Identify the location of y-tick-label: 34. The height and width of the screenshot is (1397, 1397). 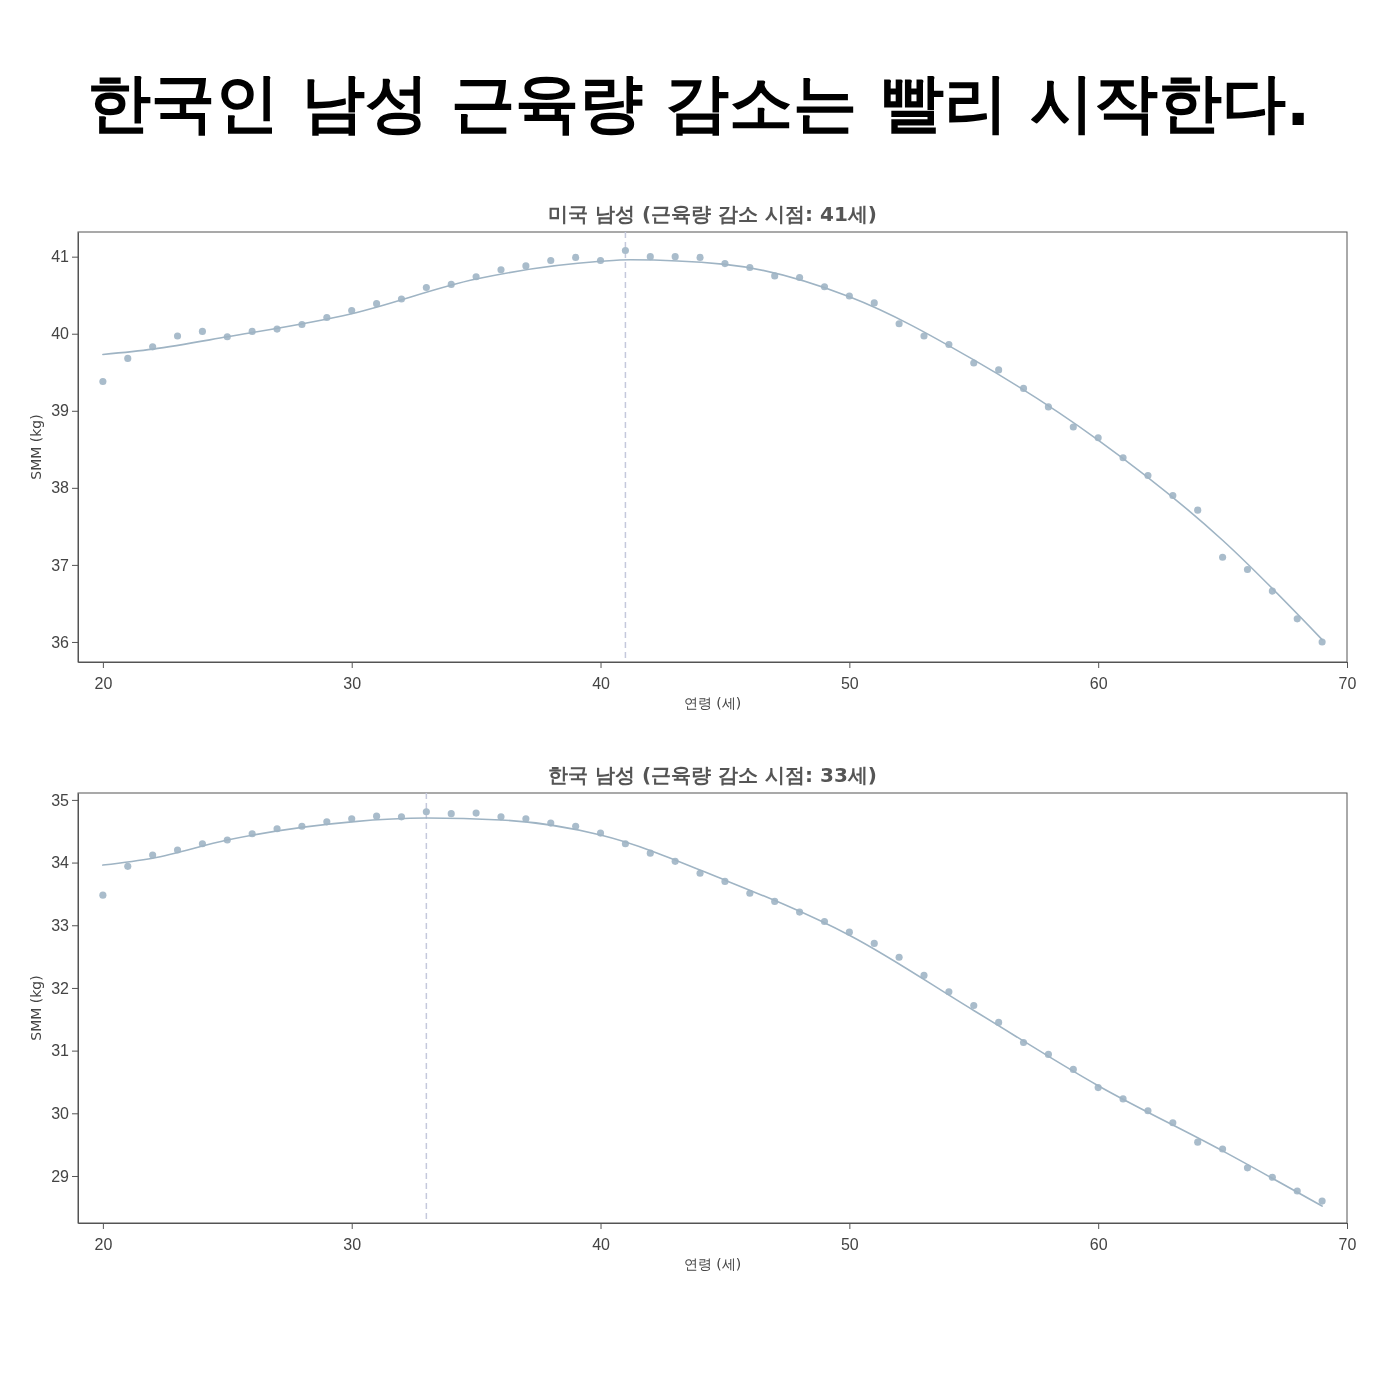
(60, 863).